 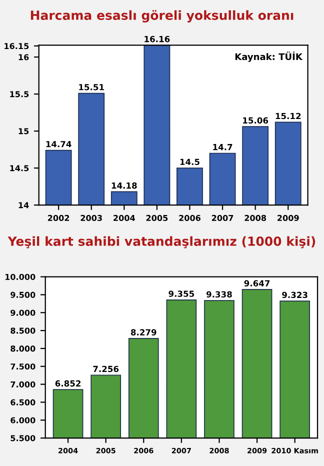 What do you see at coordinates (16, 46) in the screenshot?
I see `y-tick-label: 16.15` at bounding box center [16, 46].